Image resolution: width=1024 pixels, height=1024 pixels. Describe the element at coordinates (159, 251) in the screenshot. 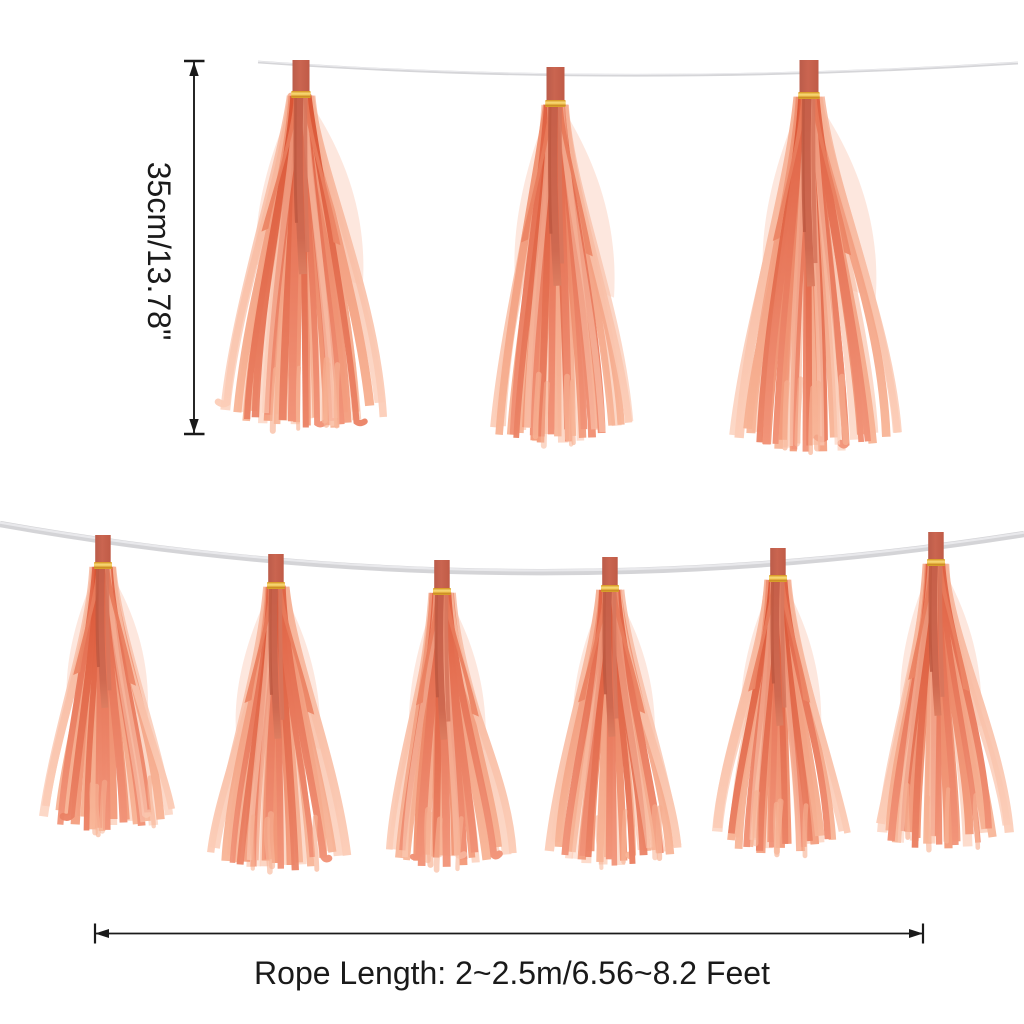

I see `svg-text: 35cm/13.78"` at that location.